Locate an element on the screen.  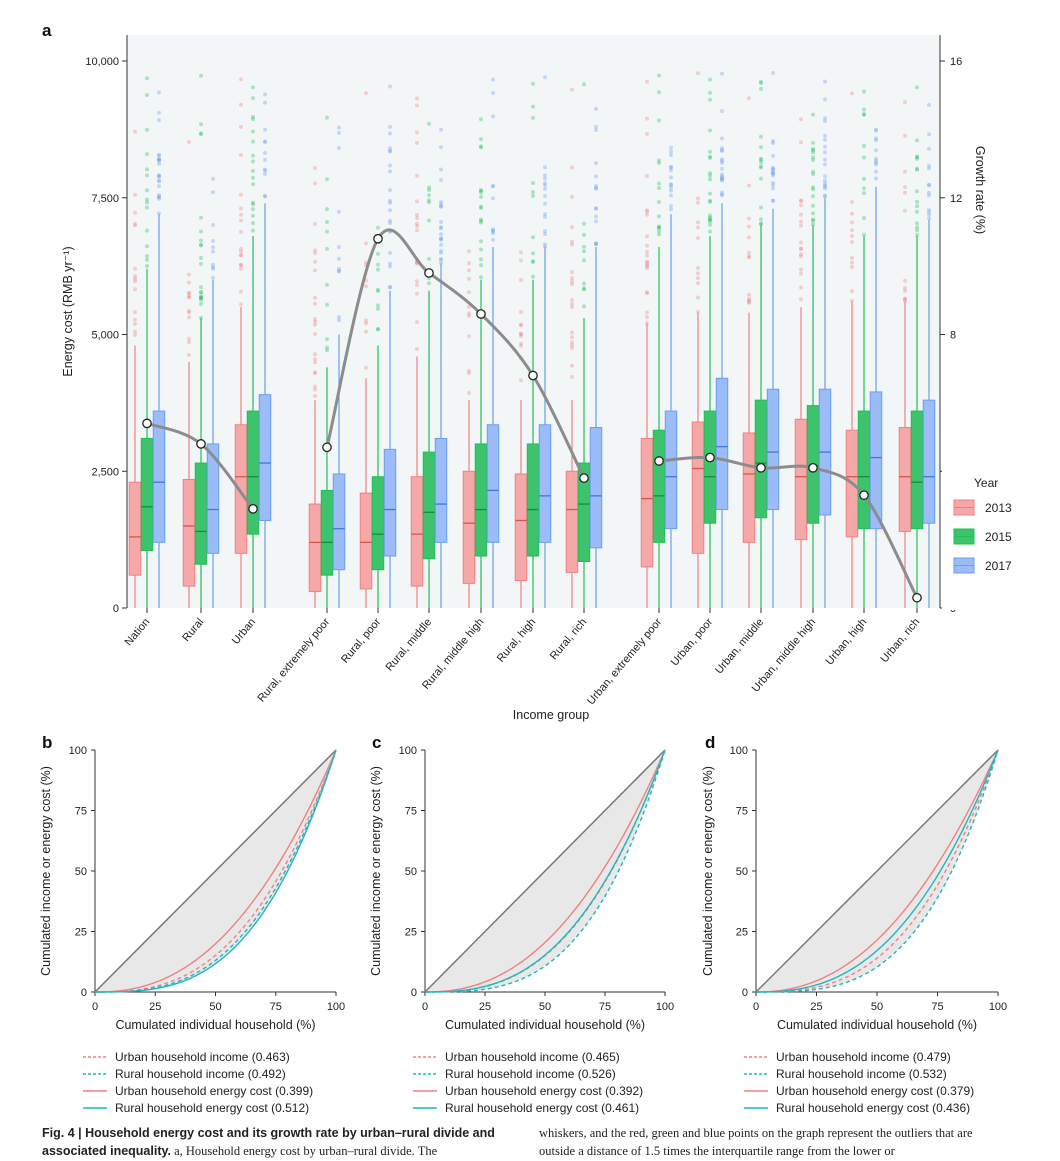
lorenz-legend-label: Urban household income (0.463) is located at coordinates (202, 1057).